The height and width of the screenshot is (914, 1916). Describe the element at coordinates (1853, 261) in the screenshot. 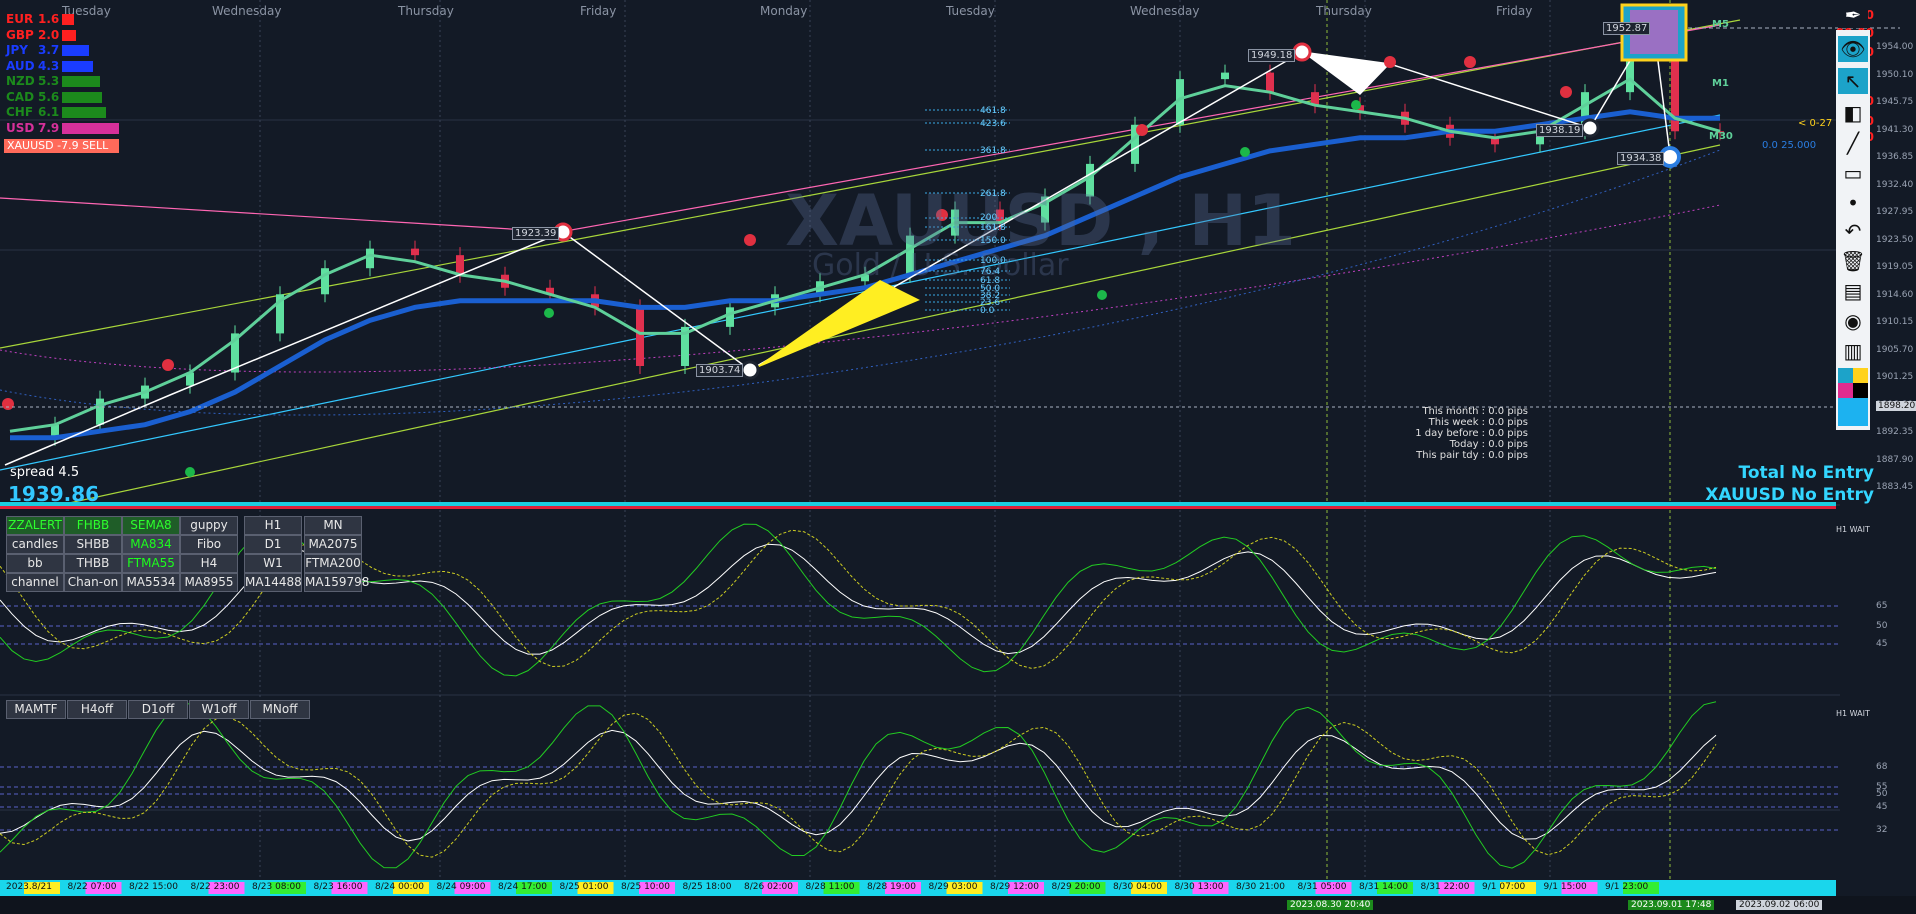

I see `trash-icon: 🗑` at that location.